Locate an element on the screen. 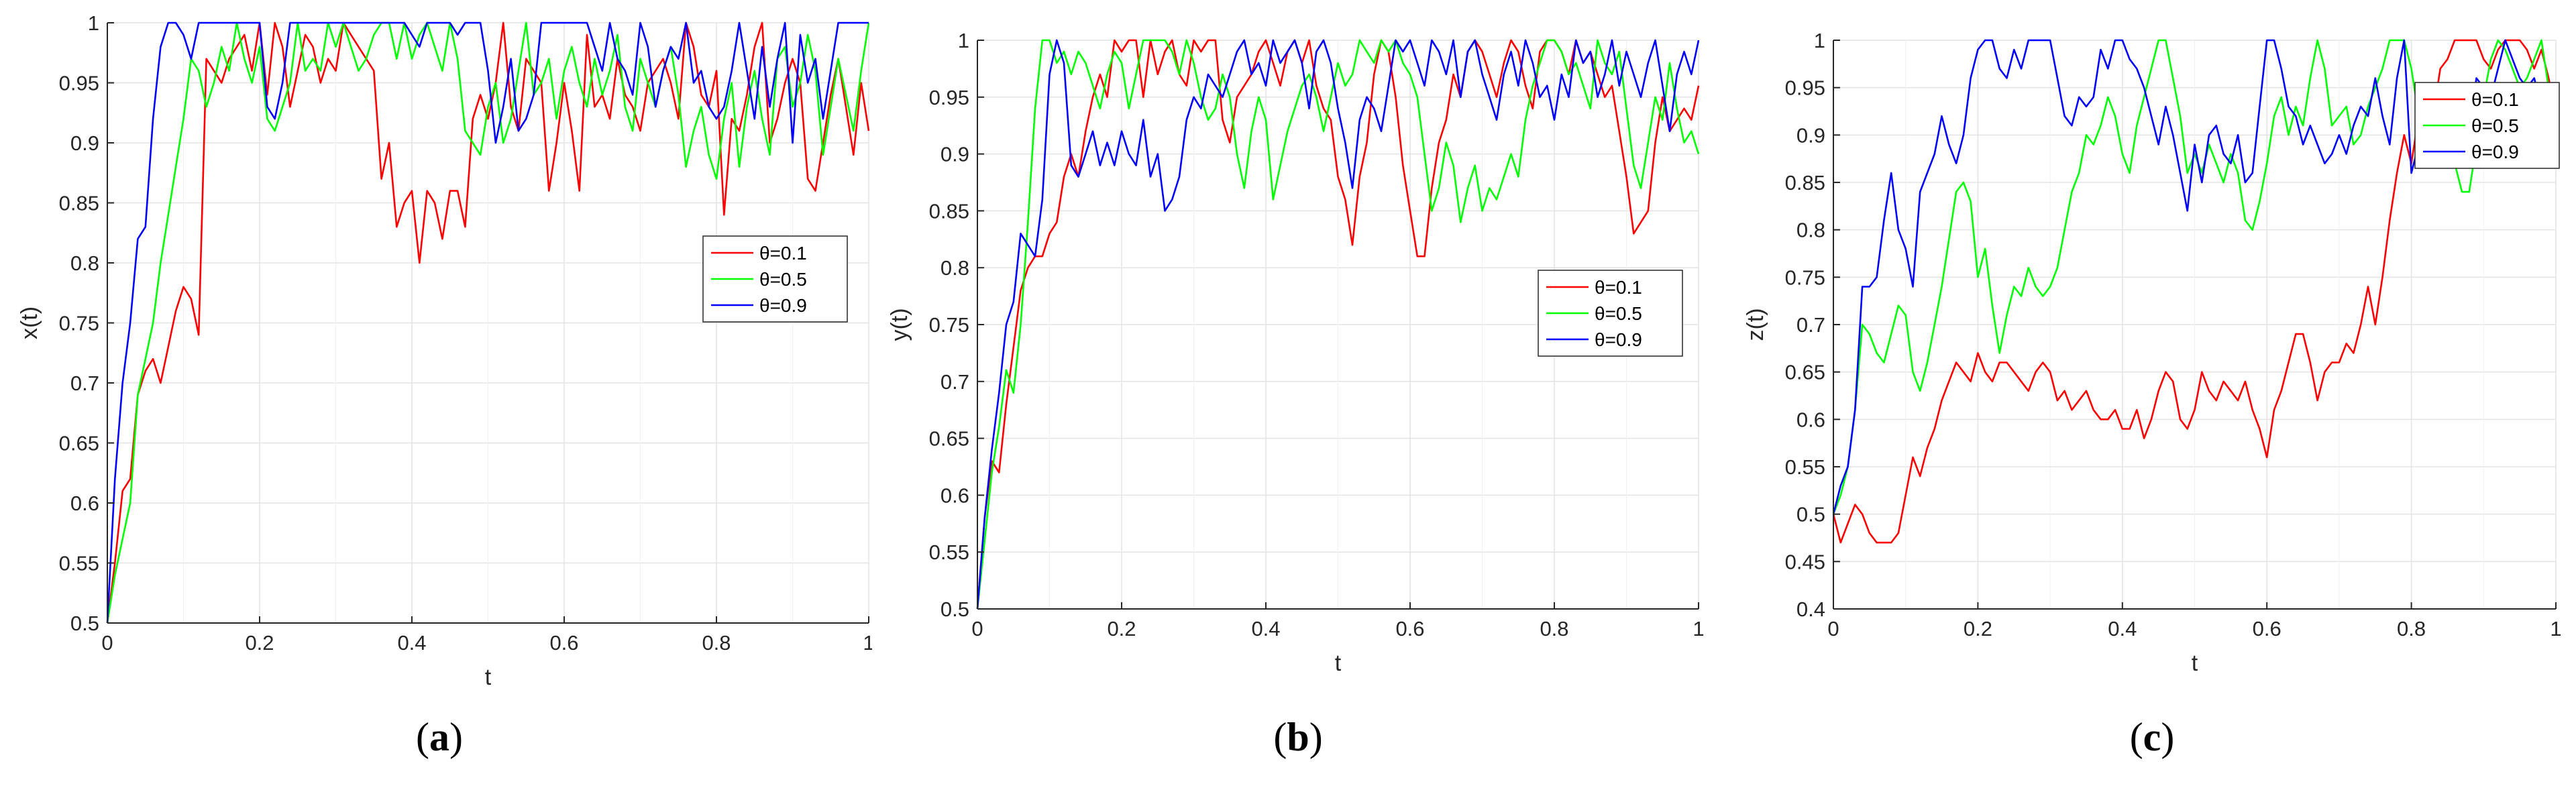 The image size is (2576, 790). panel-caption-b: (b) is located at coordinates (1298, 737).